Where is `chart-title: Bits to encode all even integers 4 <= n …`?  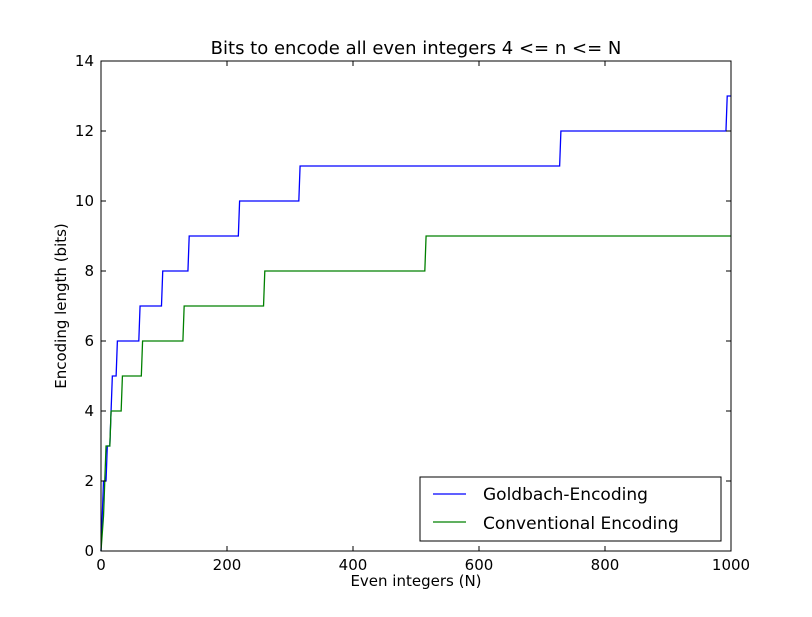
chart-title: Bits to encode all even integers 4 <= n … is located at coordinates (416, 48).